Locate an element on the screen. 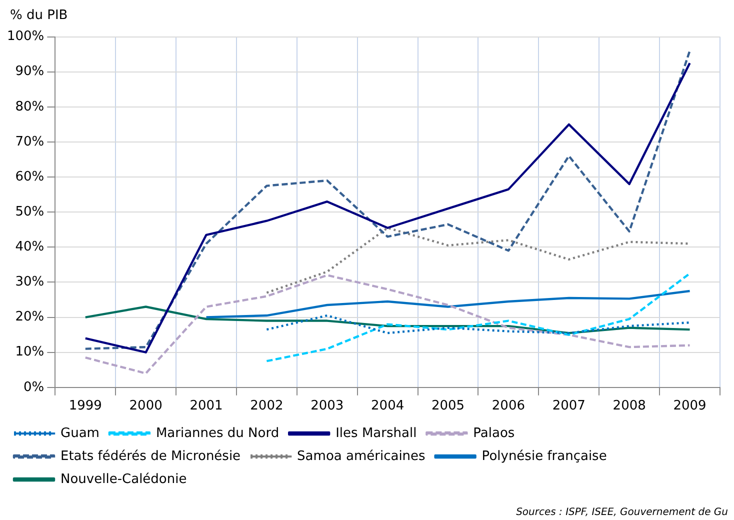  legend-label: Samoa américaines is located at coordinates (361, 456).